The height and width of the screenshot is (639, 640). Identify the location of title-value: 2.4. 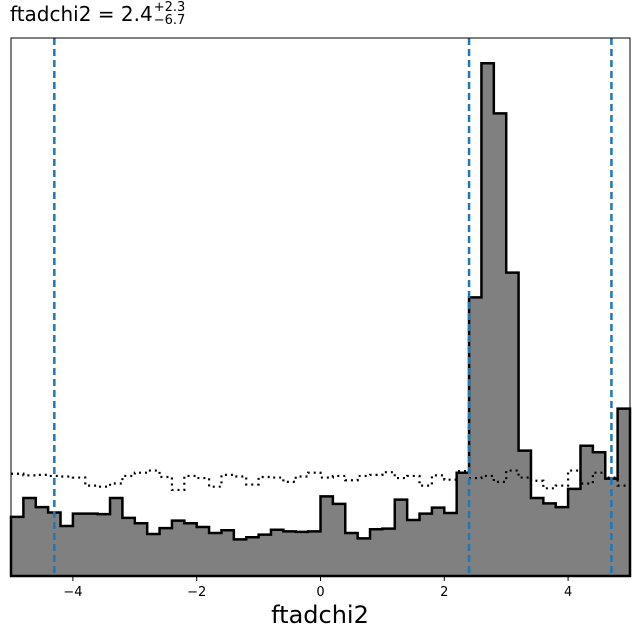
(136, 14).